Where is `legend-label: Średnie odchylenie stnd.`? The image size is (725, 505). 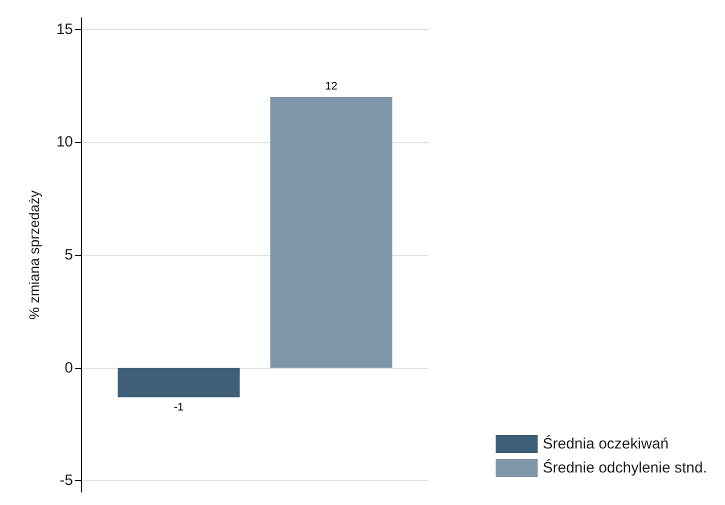 legend-label: Średnie odchylenie stnd. is located at coordinates (625, 467).